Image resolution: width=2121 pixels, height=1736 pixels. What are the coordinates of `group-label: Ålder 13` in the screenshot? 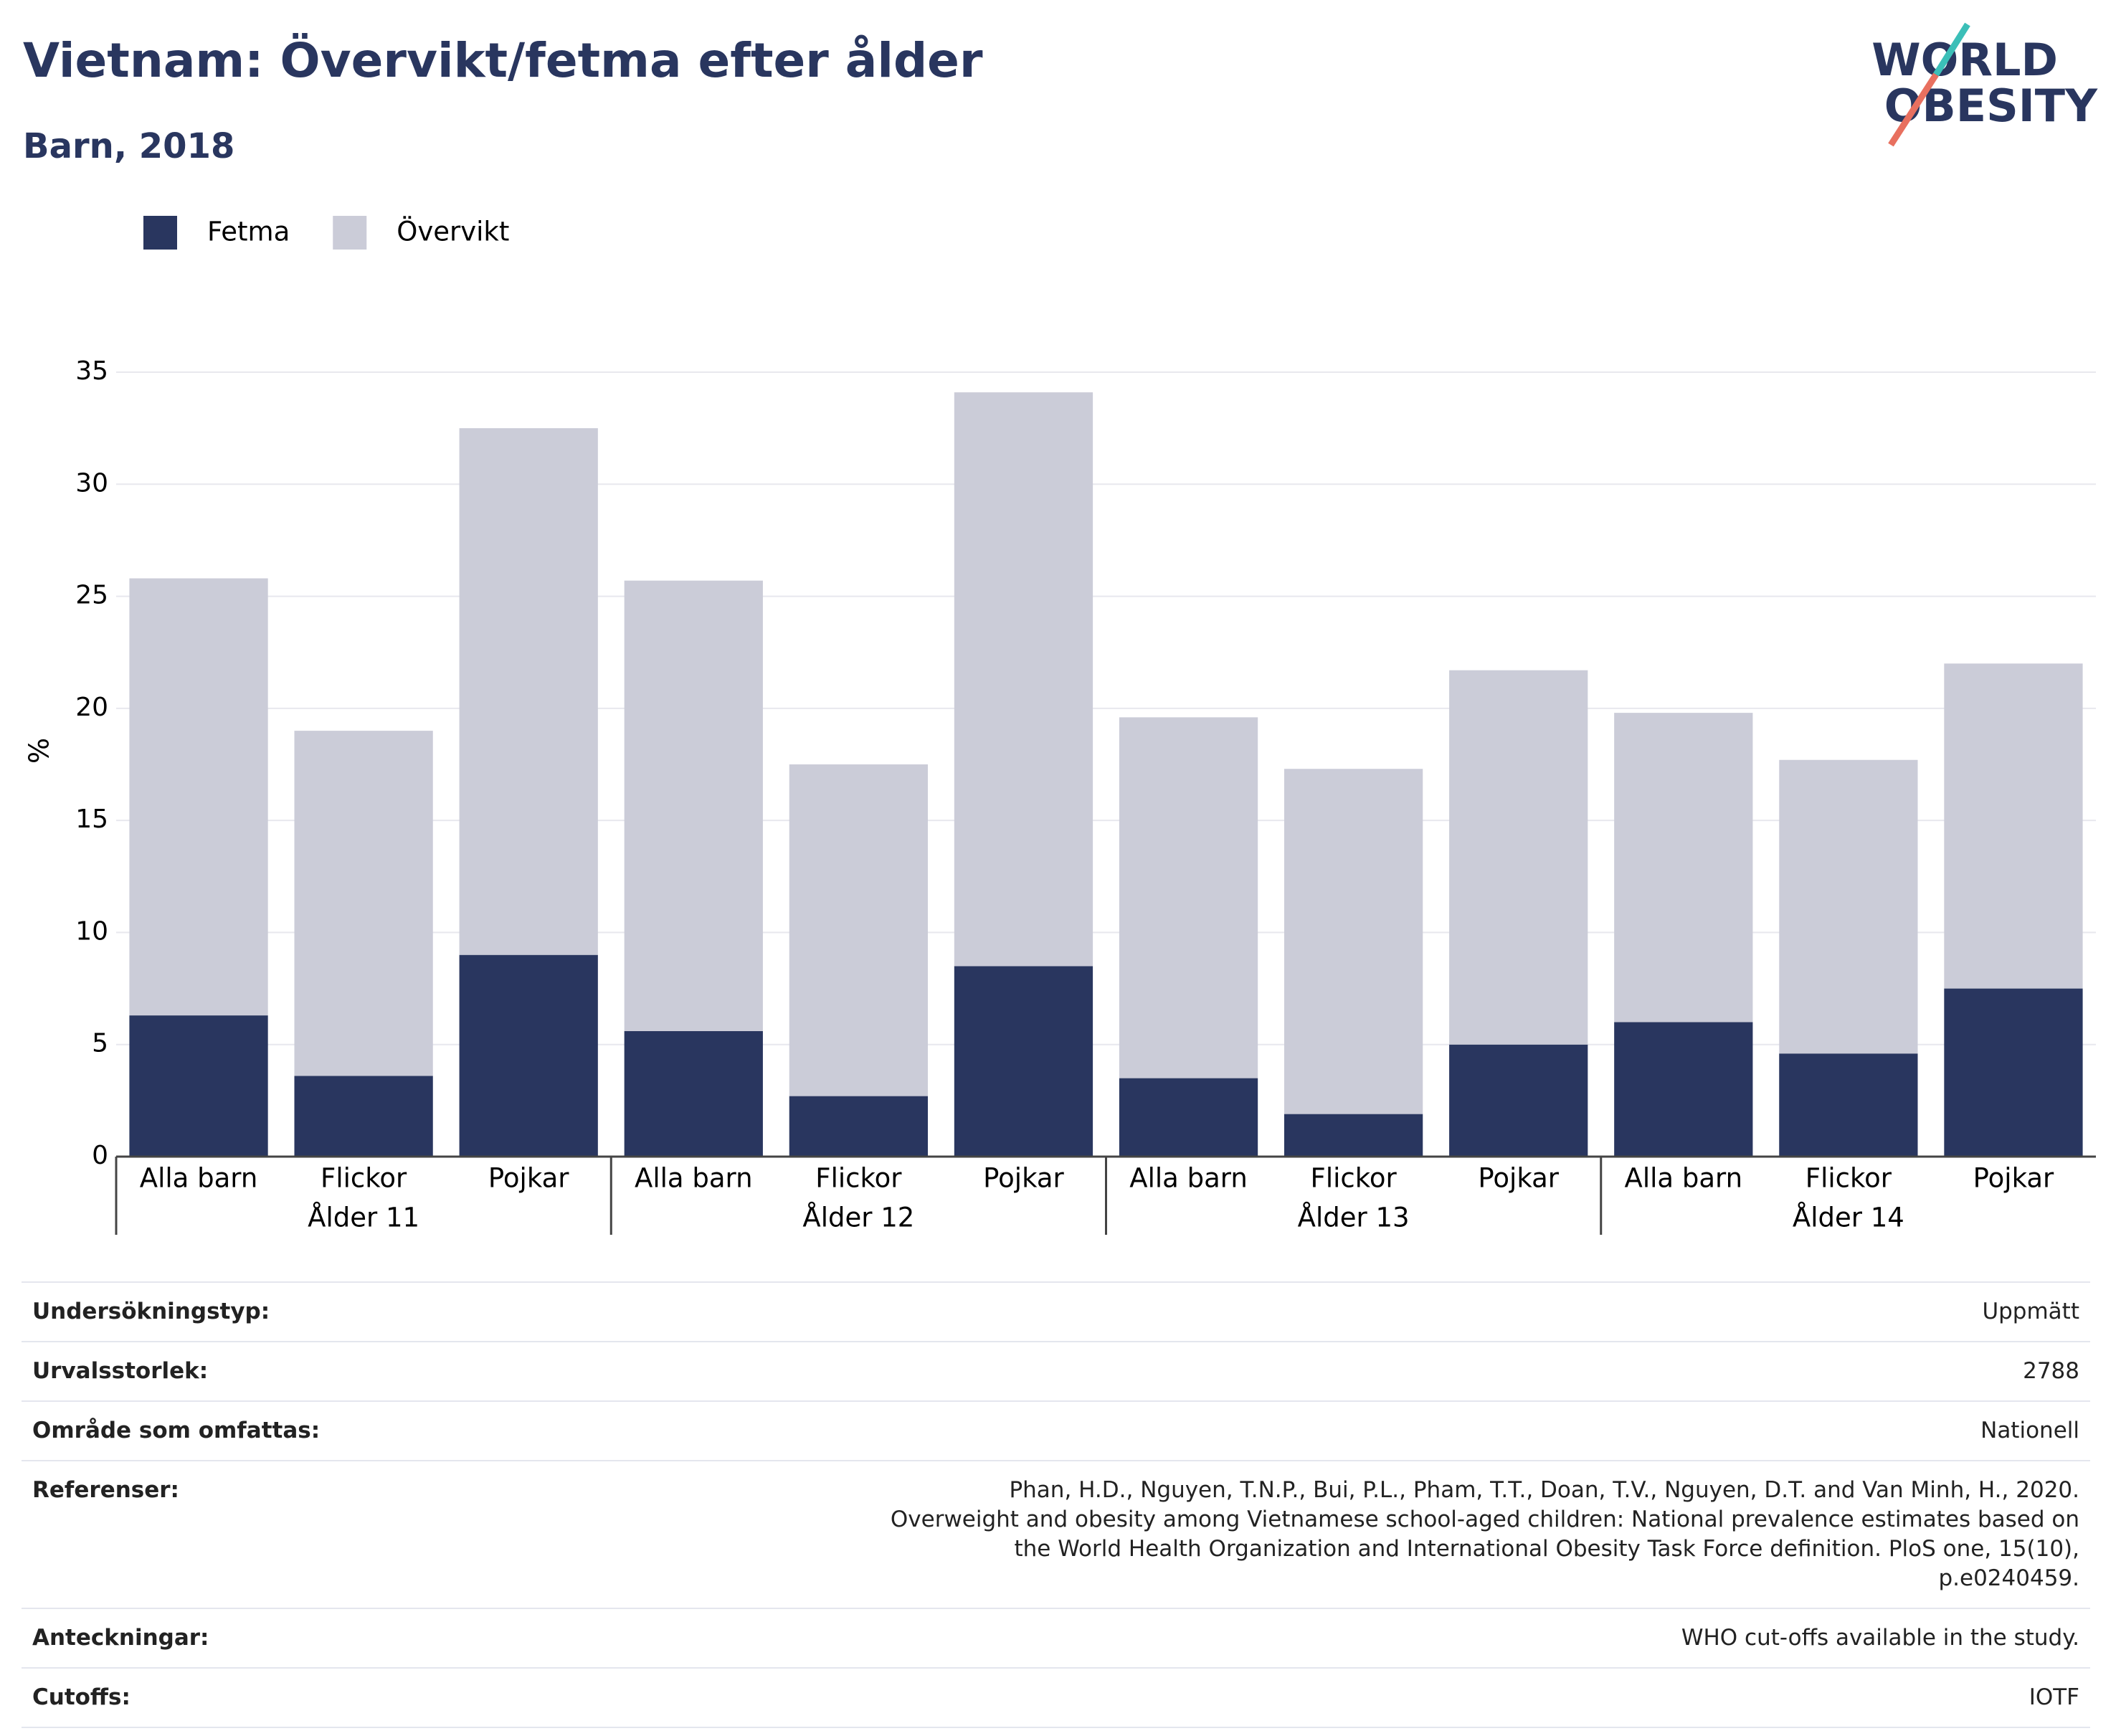 It's located at (1354, 1218).